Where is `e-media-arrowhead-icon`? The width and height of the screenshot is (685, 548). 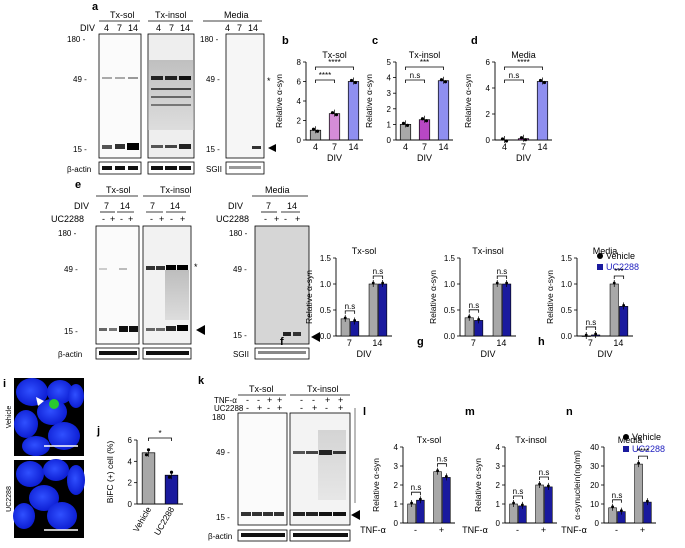
e-media-arrowhead-icon is located at coordinates (315, 337).